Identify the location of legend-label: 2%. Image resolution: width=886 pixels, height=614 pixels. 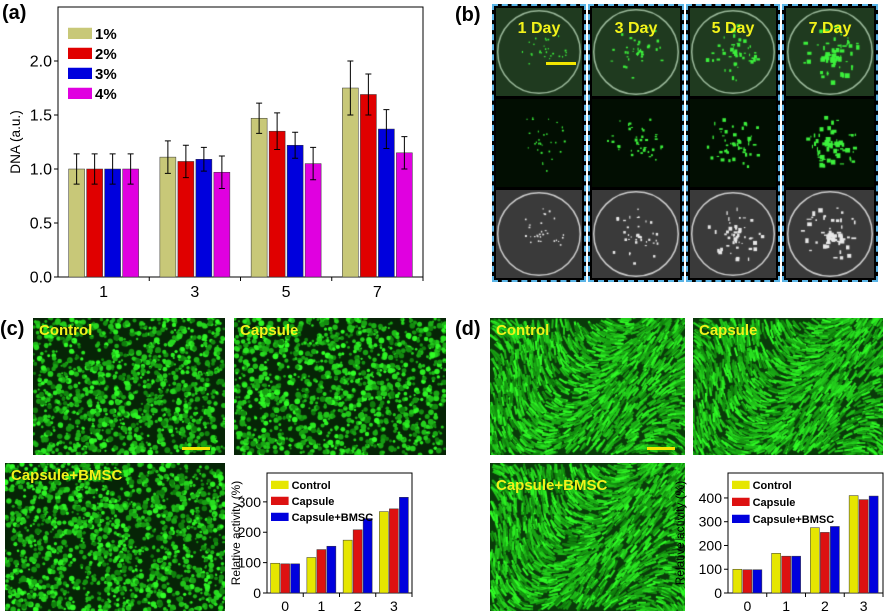
(106, 54).